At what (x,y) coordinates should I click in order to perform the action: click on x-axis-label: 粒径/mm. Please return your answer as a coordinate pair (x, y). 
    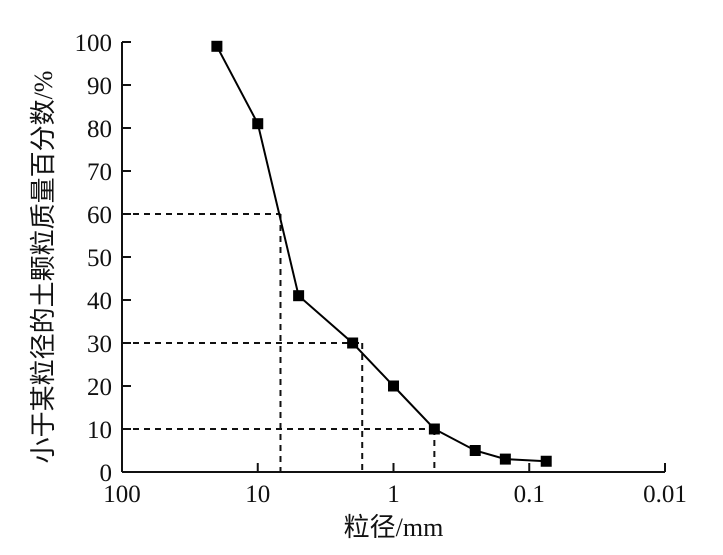
    Looking at the image, I should click on (394, 527).